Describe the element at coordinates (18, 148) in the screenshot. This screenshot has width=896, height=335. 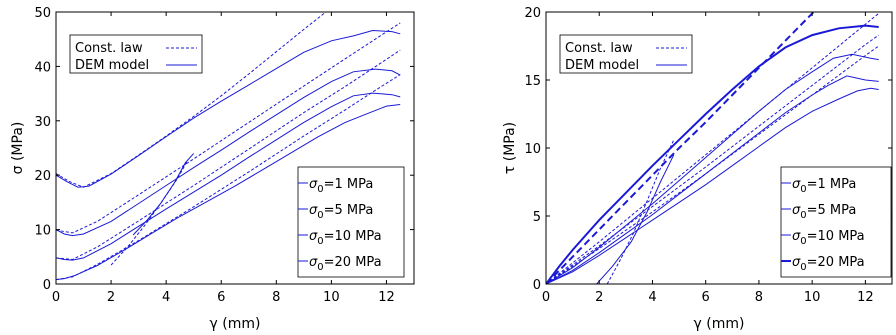
I see `y-axis-label: σ (MPa)` at that location.